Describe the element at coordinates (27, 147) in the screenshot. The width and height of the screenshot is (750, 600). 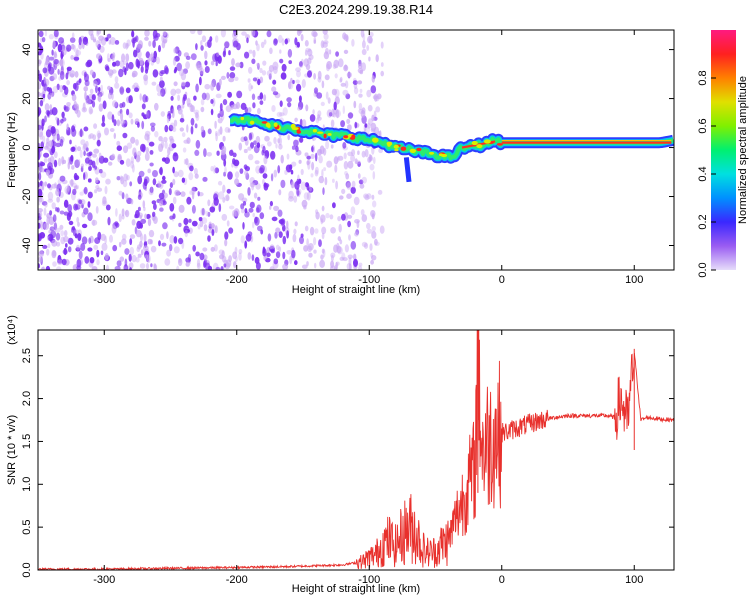
I see `y-tick-label: 0` at that location.